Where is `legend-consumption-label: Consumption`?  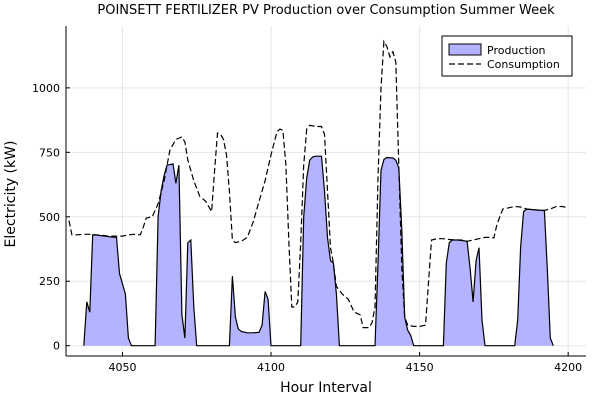
legend-consumption-label: Consumption is located at coordinates (523, 64).